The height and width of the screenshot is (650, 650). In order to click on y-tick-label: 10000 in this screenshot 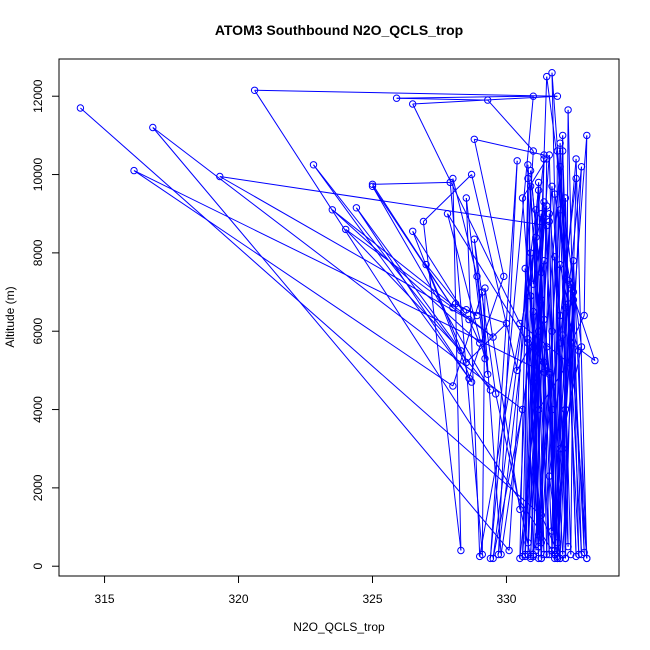, I will do `click(38, 175)`.